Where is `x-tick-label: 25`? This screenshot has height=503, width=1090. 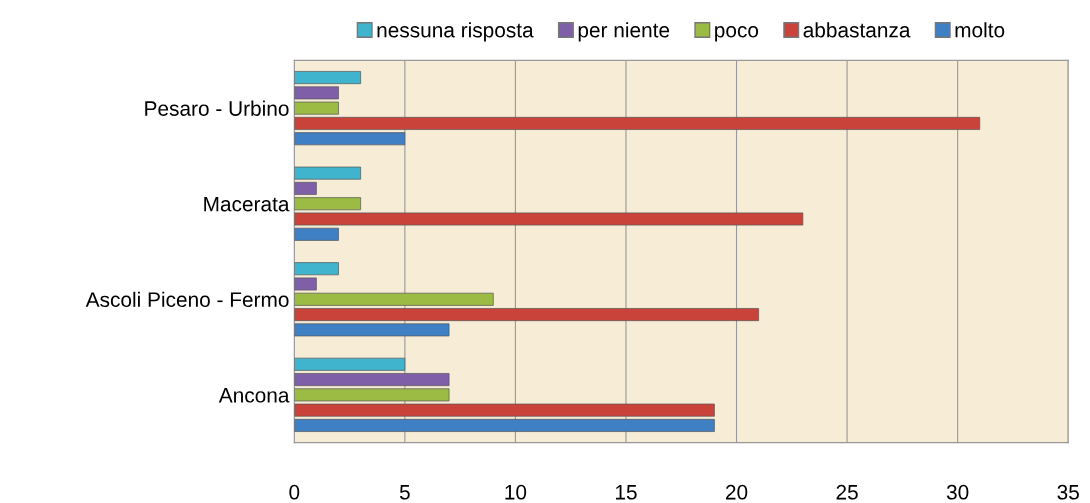
x-tick-label: 25 is located at coordinates (847, 492).